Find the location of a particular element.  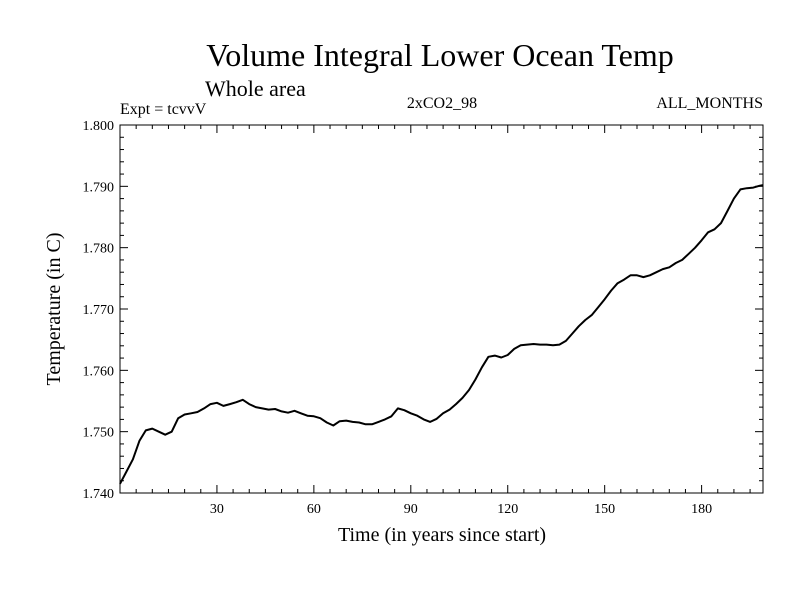

chart-subtitle: Whole area is located at coordinates (255, 88).